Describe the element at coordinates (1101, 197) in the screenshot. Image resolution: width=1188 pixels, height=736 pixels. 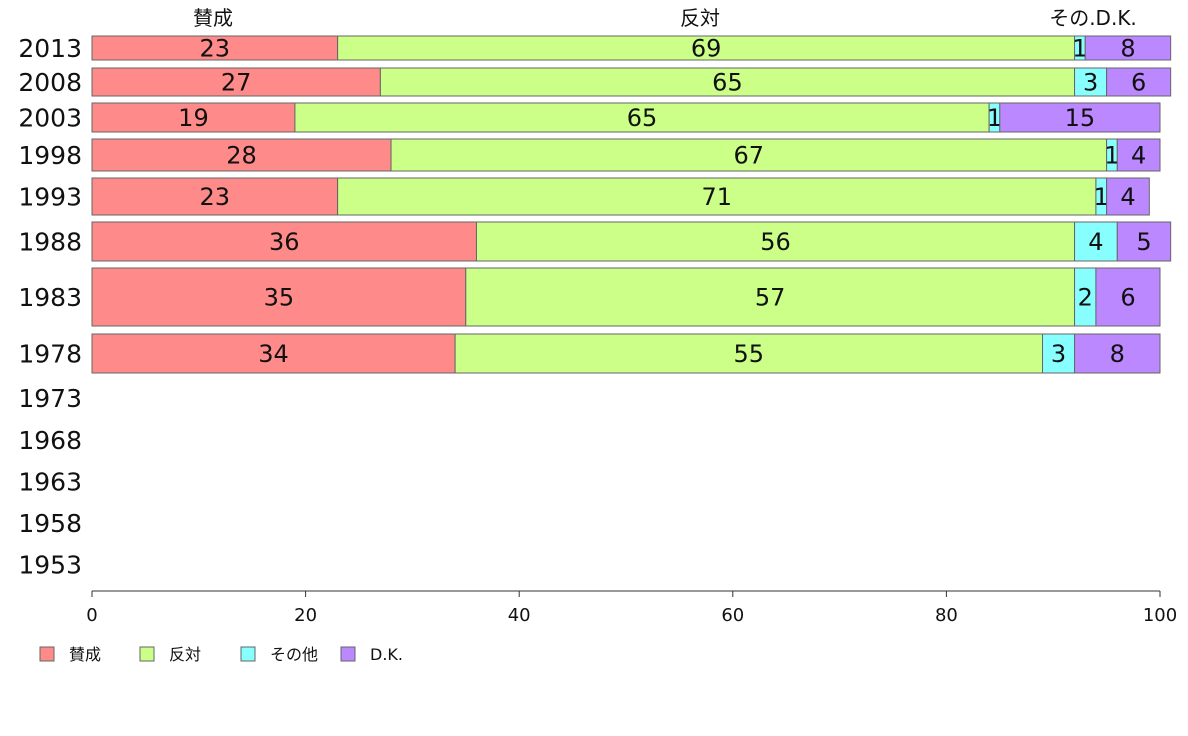
I see `bar-value-label-1993-2: 1` at that location.